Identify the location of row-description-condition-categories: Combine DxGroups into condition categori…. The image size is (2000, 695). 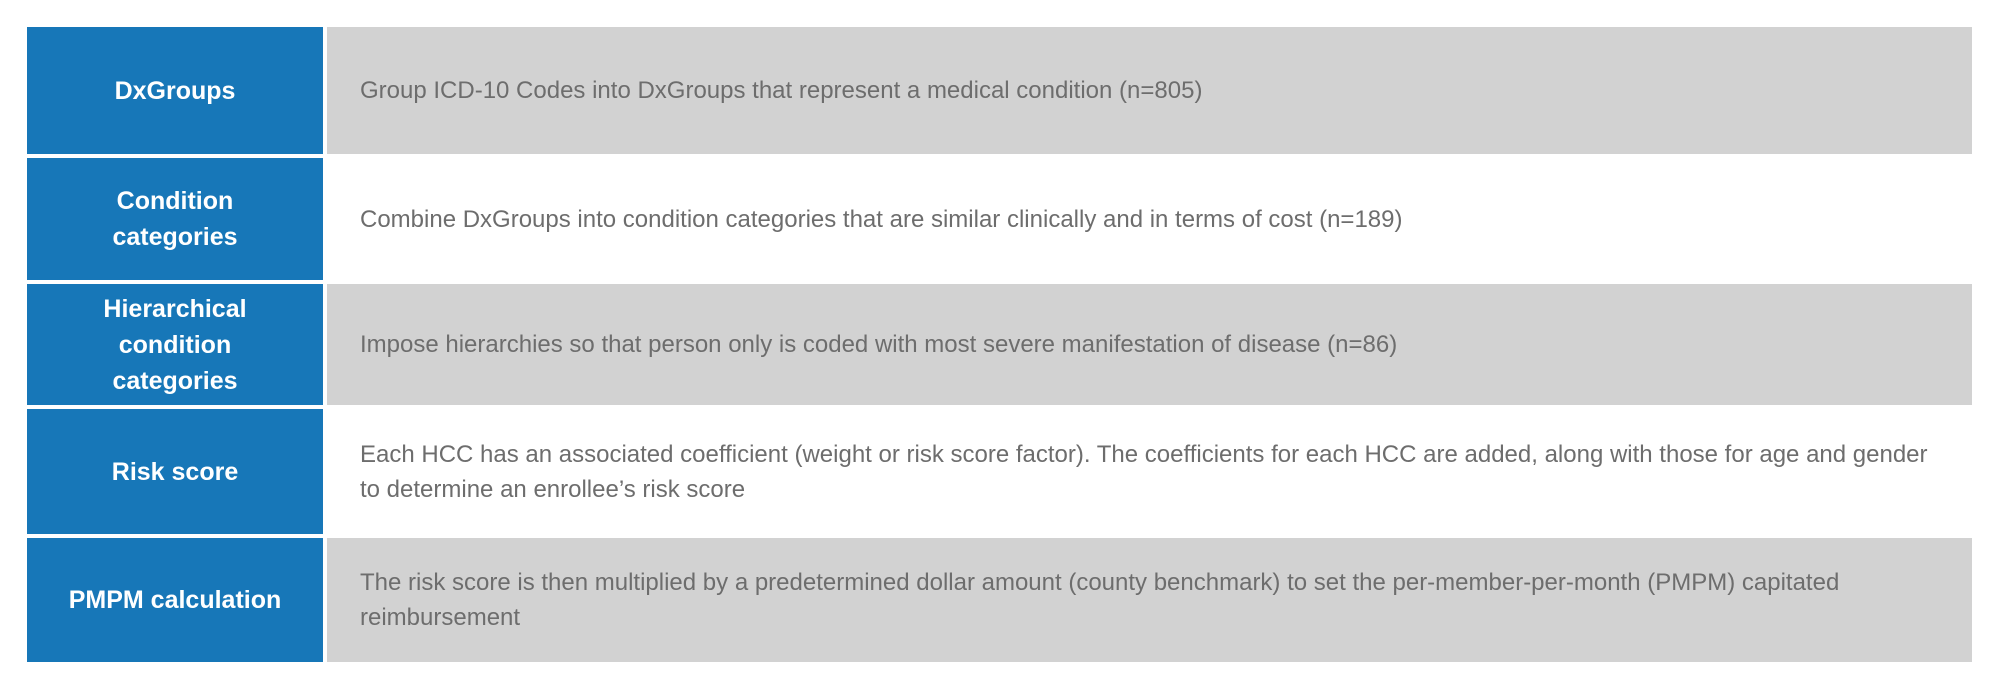
(1149, 219).